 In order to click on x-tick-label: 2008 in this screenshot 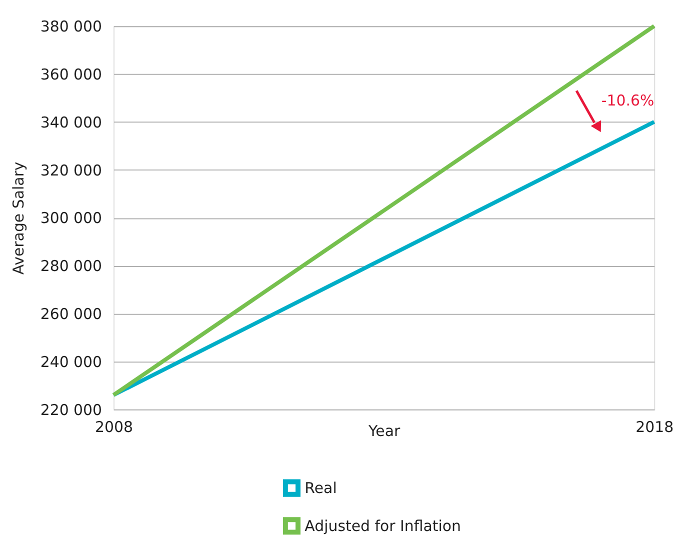, I will do `click(114, 427)`.